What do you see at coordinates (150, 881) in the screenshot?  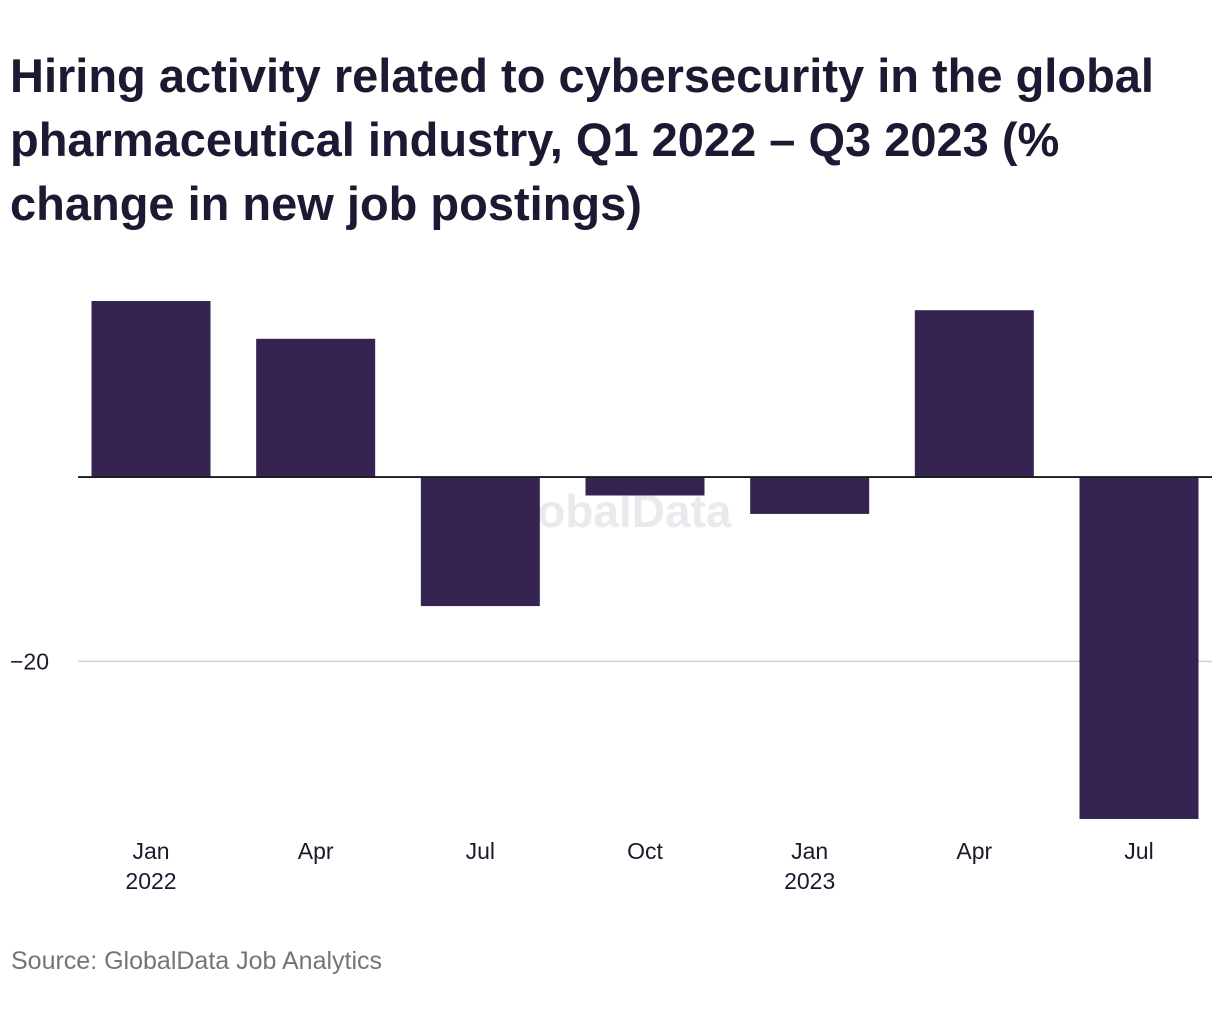 I see `x-tick-year-label: 2022` at bounding box center [150, 881].